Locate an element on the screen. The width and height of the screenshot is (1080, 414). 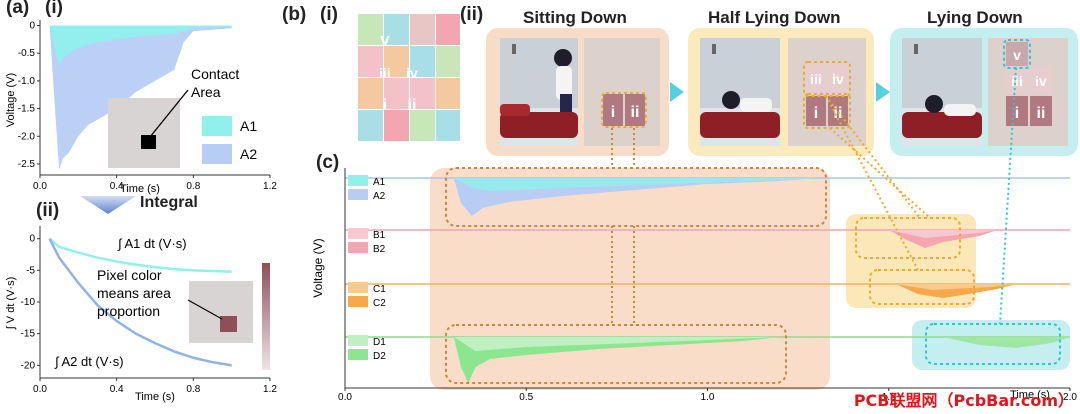
legend-label-c: D1 is located at coordinates (379, 342).